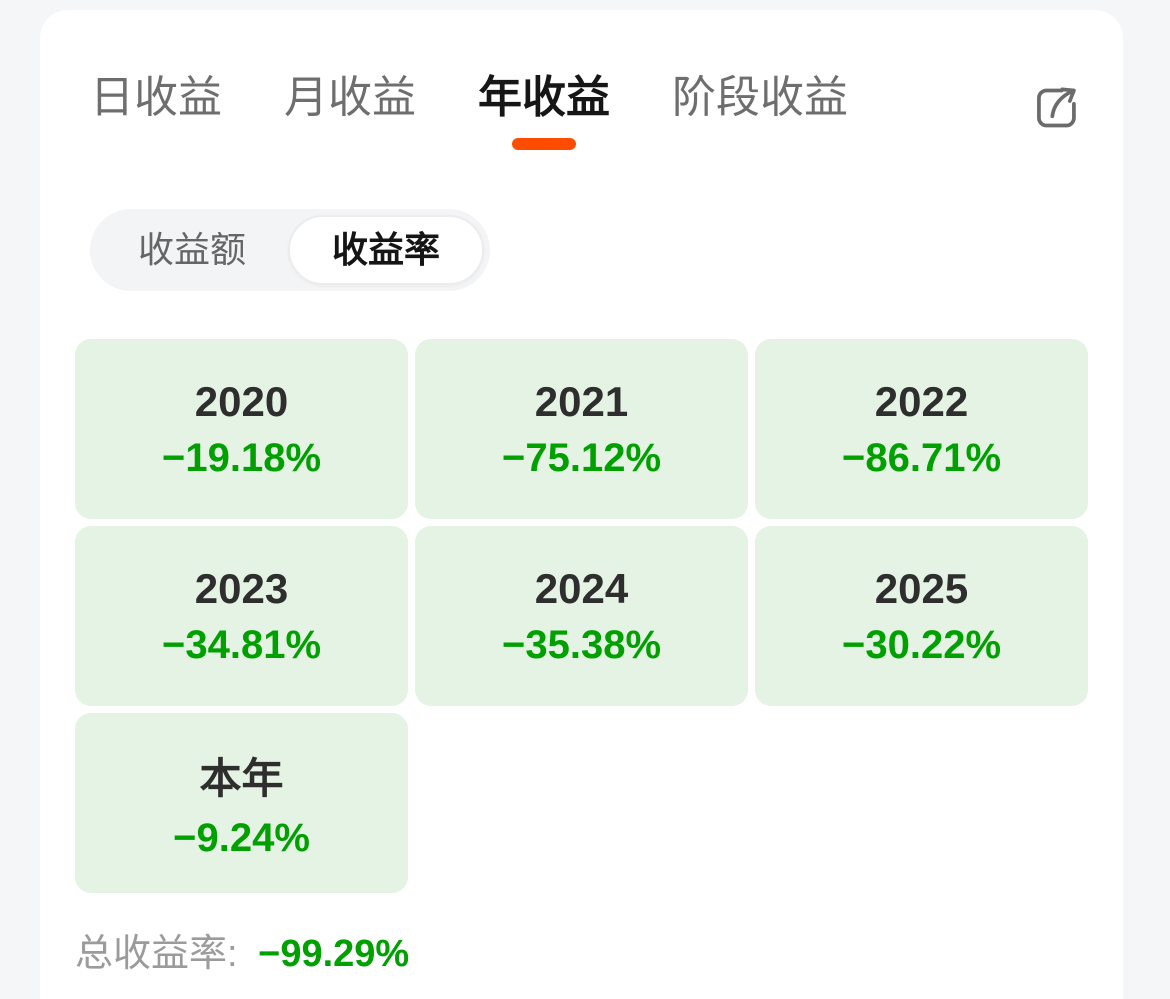 The height and width of the screenshot is (999, 1170). What do you see at coordinates (1057, 108) in the screenshot?
I see `share-icon` at bounding box center [1057, 108].